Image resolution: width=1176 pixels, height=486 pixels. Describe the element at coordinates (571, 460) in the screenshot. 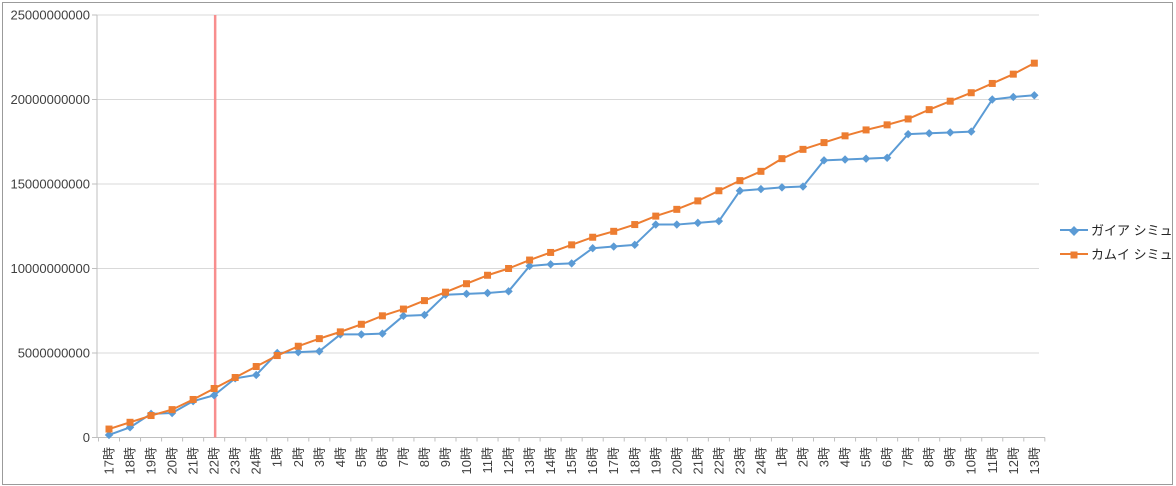

I see `x-axis-label: 15時` at that location.